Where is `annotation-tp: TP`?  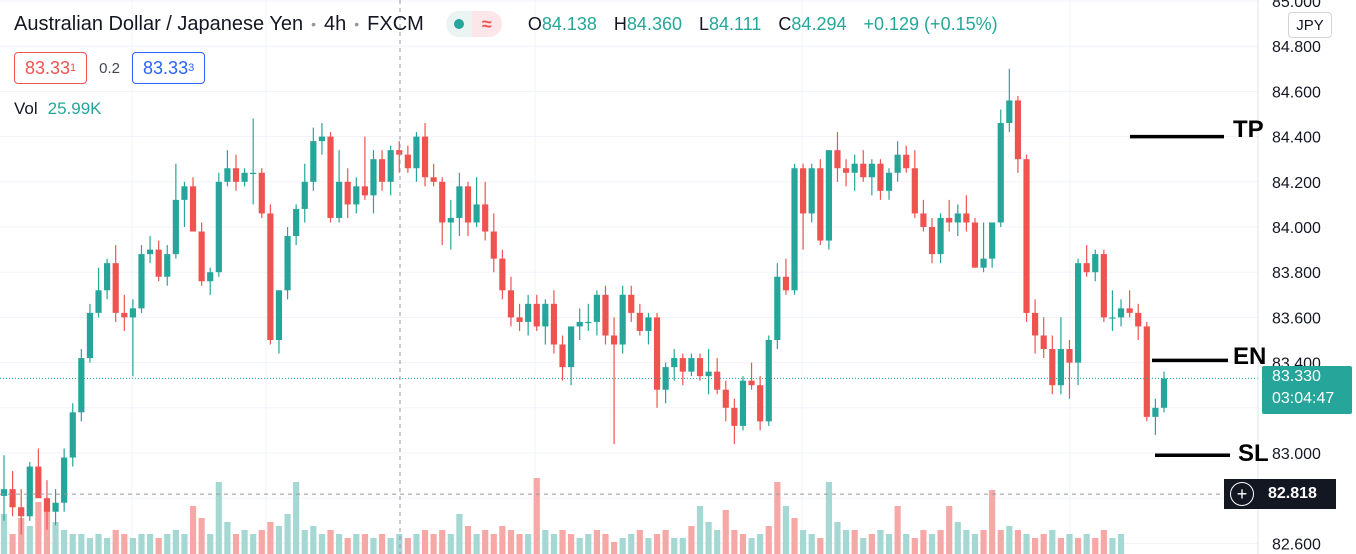 annotation-tp: TP is located at coordinates (1248, 129).